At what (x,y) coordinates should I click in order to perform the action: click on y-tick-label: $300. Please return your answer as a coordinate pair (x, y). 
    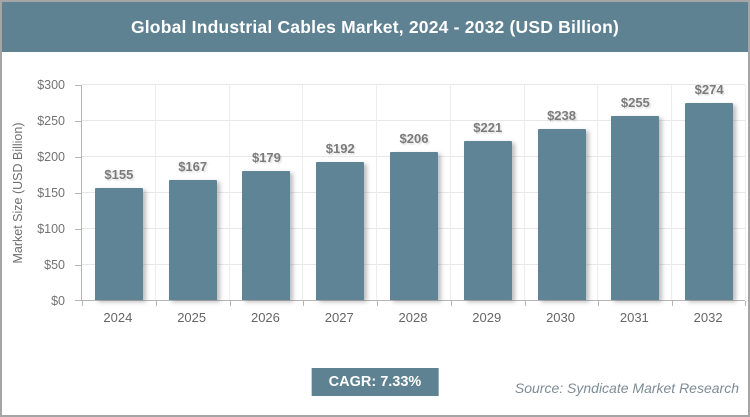
    Looking at the image, I should click on (51, 85).